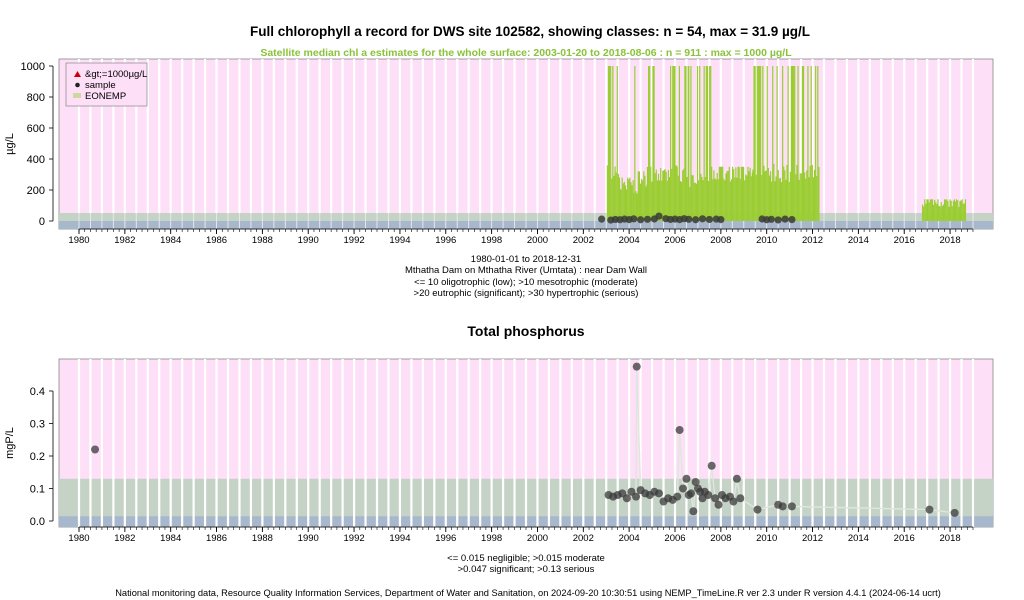 The height and width of the screenshot is (600, 1024). What do you see at coordinates (124, 538) in the screenshot?
I see `x-tick-label: 1982` at bounding box center [124, 538].